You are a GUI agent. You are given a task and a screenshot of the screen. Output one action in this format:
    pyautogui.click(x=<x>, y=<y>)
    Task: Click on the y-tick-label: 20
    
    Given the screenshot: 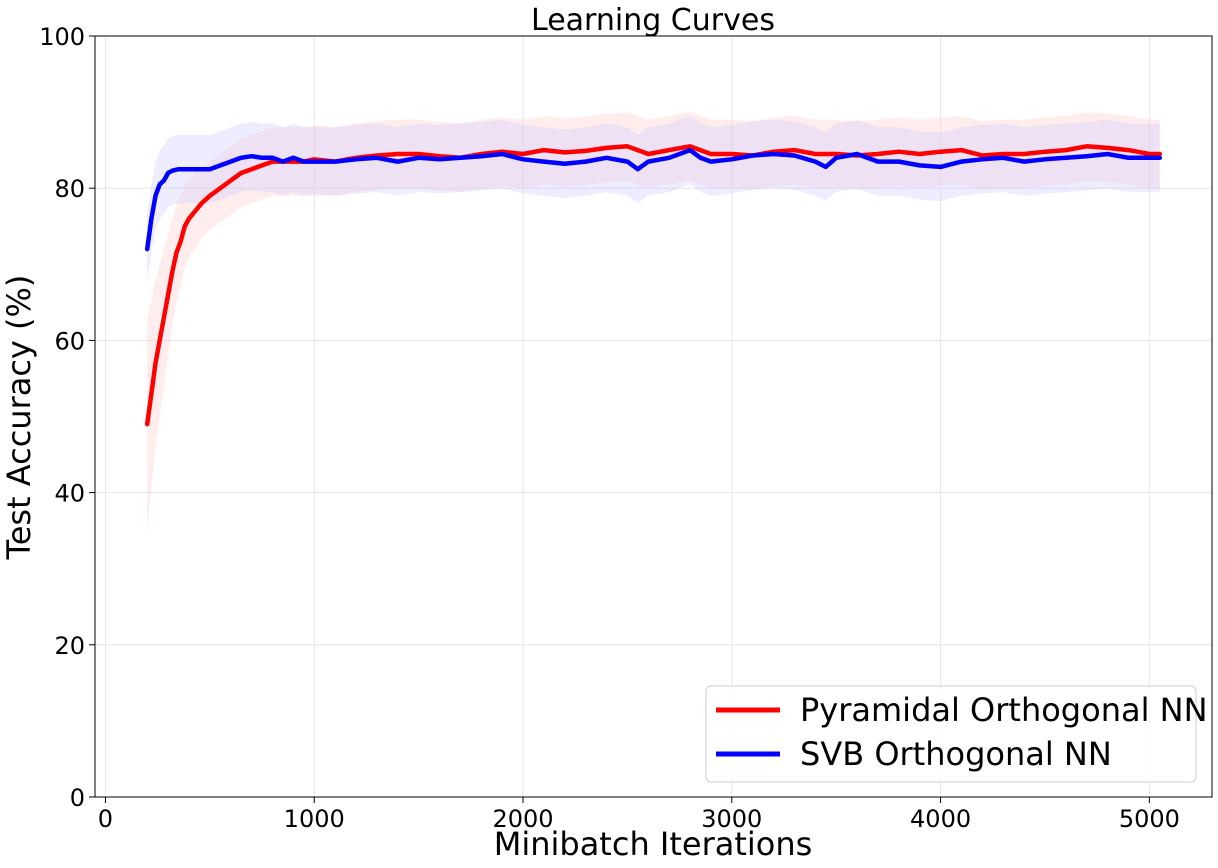 What is the action you would take?
    pyautogui.click(x=69, y=646)
    